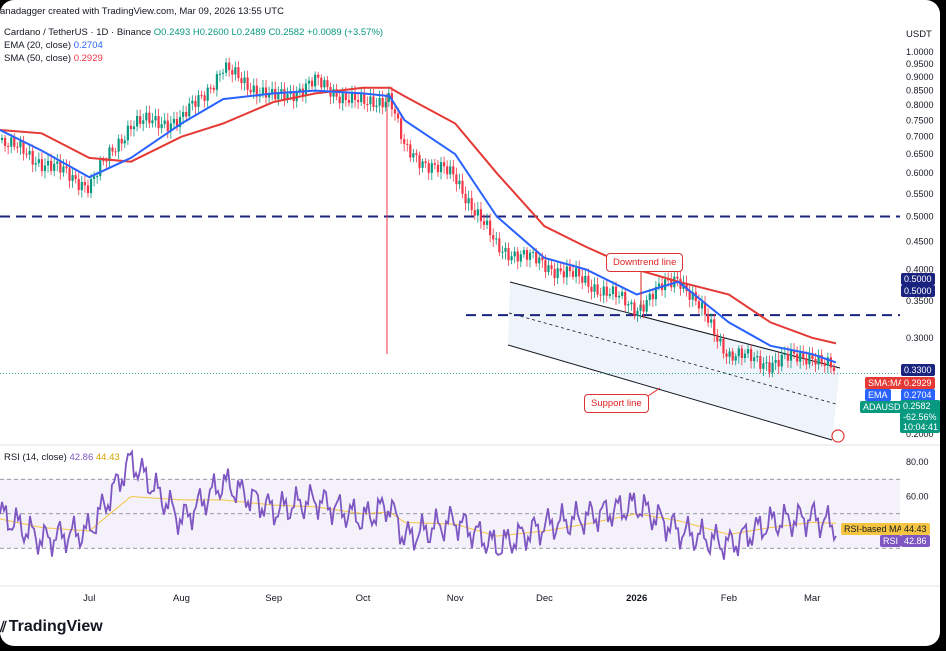 This screenshot has height=651, width=946. What do you see at coordinates (838, 436) in the screenshot?
I see `alert-icon` at bounding box center [838, 436].